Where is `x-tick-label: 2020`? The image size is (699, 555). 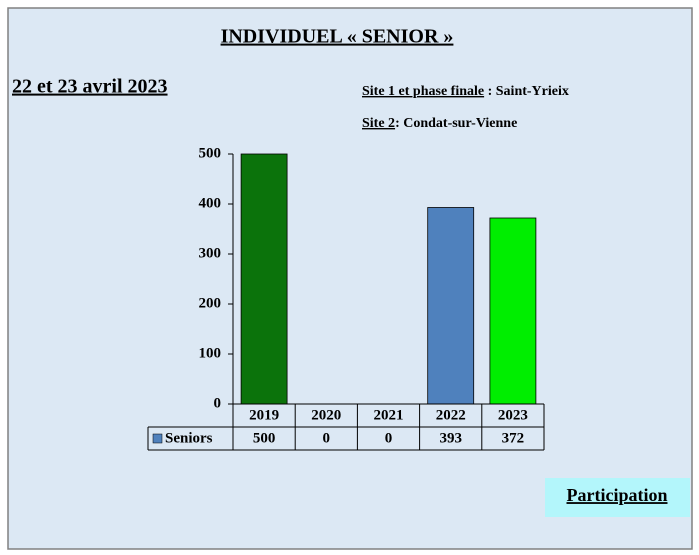
x-tick-label: 2020 is located at coordinates (326, 415).